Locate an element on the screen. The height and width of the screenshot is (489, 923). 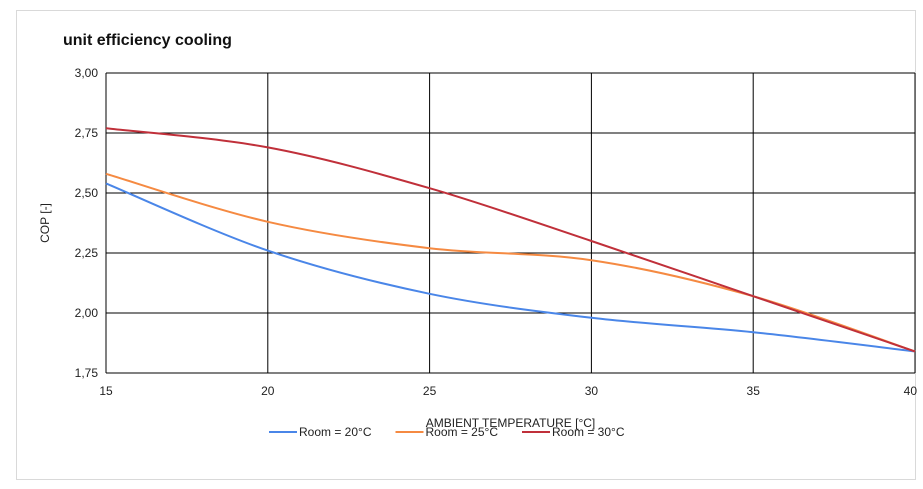
legend-label-1: Room = 20°C is located at coordinates (335, 432).